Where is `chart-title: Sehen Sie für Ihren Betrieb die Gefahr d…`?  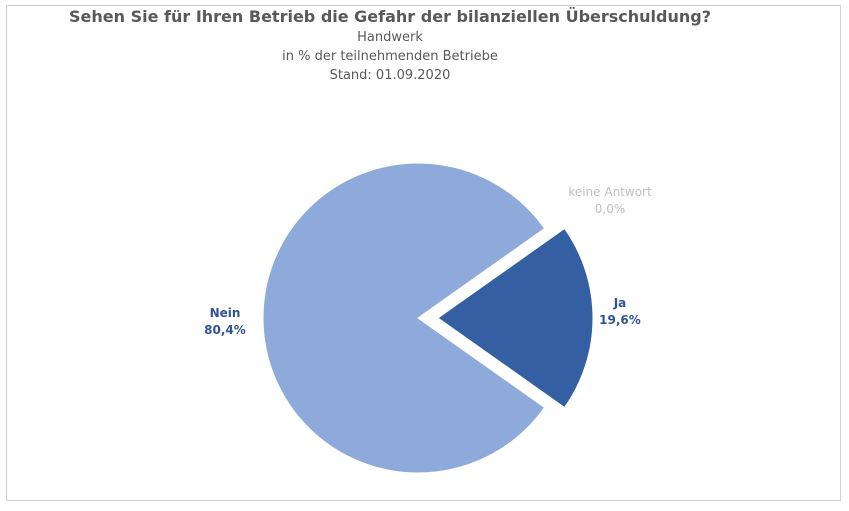
chart-title: Sehen Sie für Ihren Betrieb die Gefahr d… is located at coordinates (390, 16).